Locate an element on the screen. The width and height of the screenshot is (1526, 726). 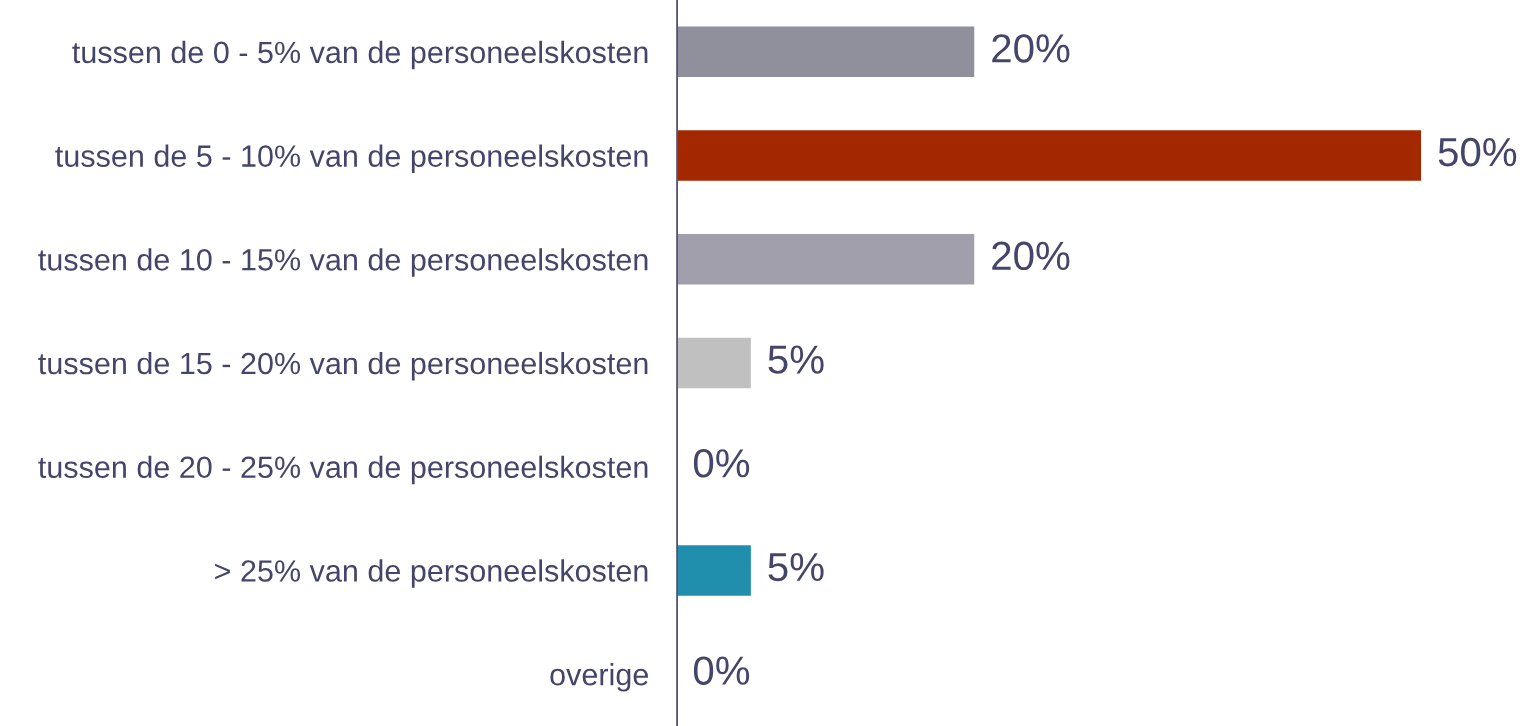
y-tick-label: tussen de 10 - 15% van de personeelskosten is located at coordinates (343, 262).